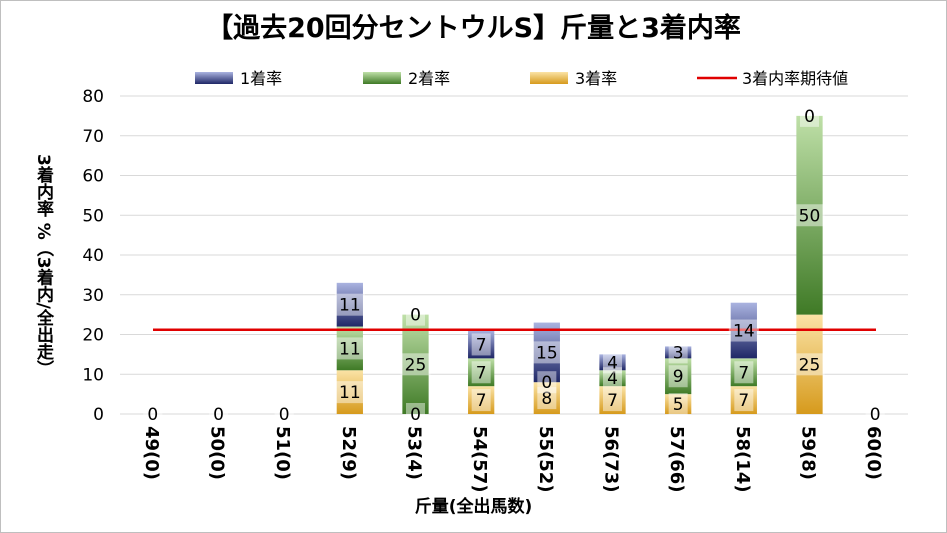  Describe the element at coordinates (596, 78) in the screenshot. I see `legend-label: 3着率` at that location.